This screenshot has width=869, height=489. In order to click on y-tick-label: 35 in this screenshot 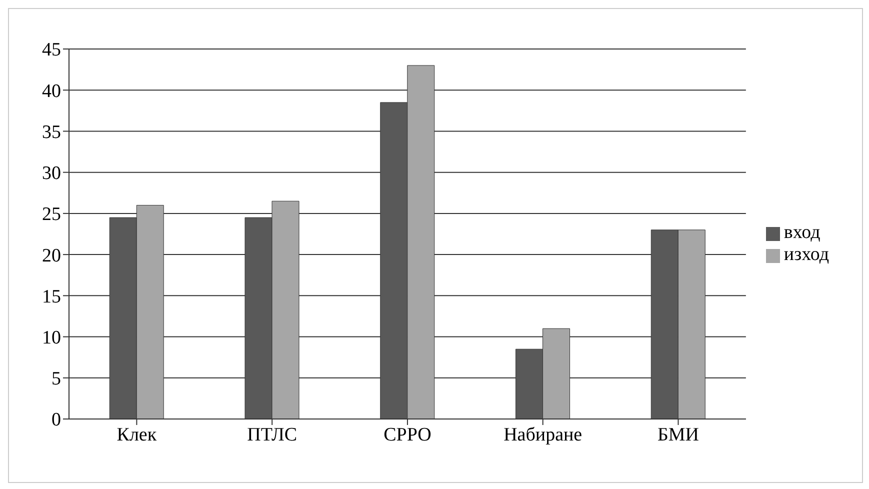, I will do `click(51, 132)`.